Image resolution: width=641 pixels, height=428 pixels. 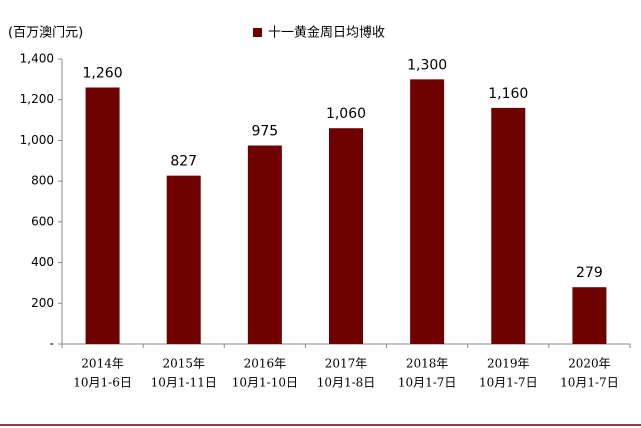 I want to click on y-tick-label: 400, so click(x=42, y=262).